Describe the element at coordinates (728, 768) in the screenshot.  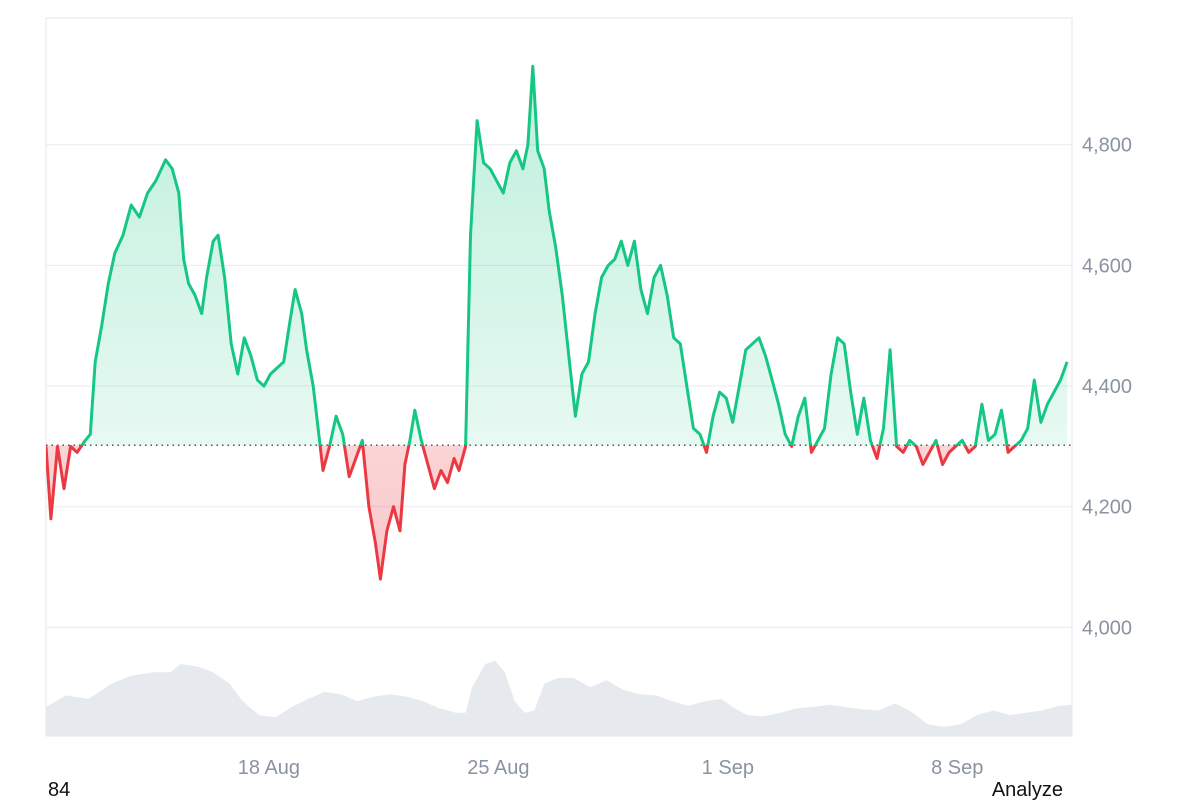
I see `x-tick-label: 1 Sep` at that location.